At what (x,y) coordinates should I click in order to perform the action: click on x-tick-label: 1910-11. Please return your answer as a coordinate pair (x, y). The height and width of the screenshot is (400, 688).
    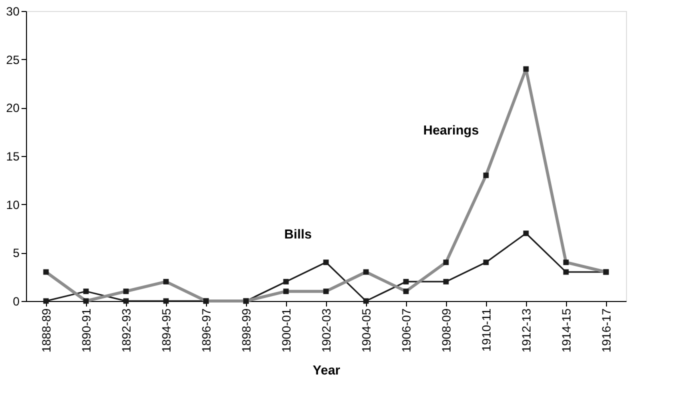
    Looking at the image, I should click on (487, 330).